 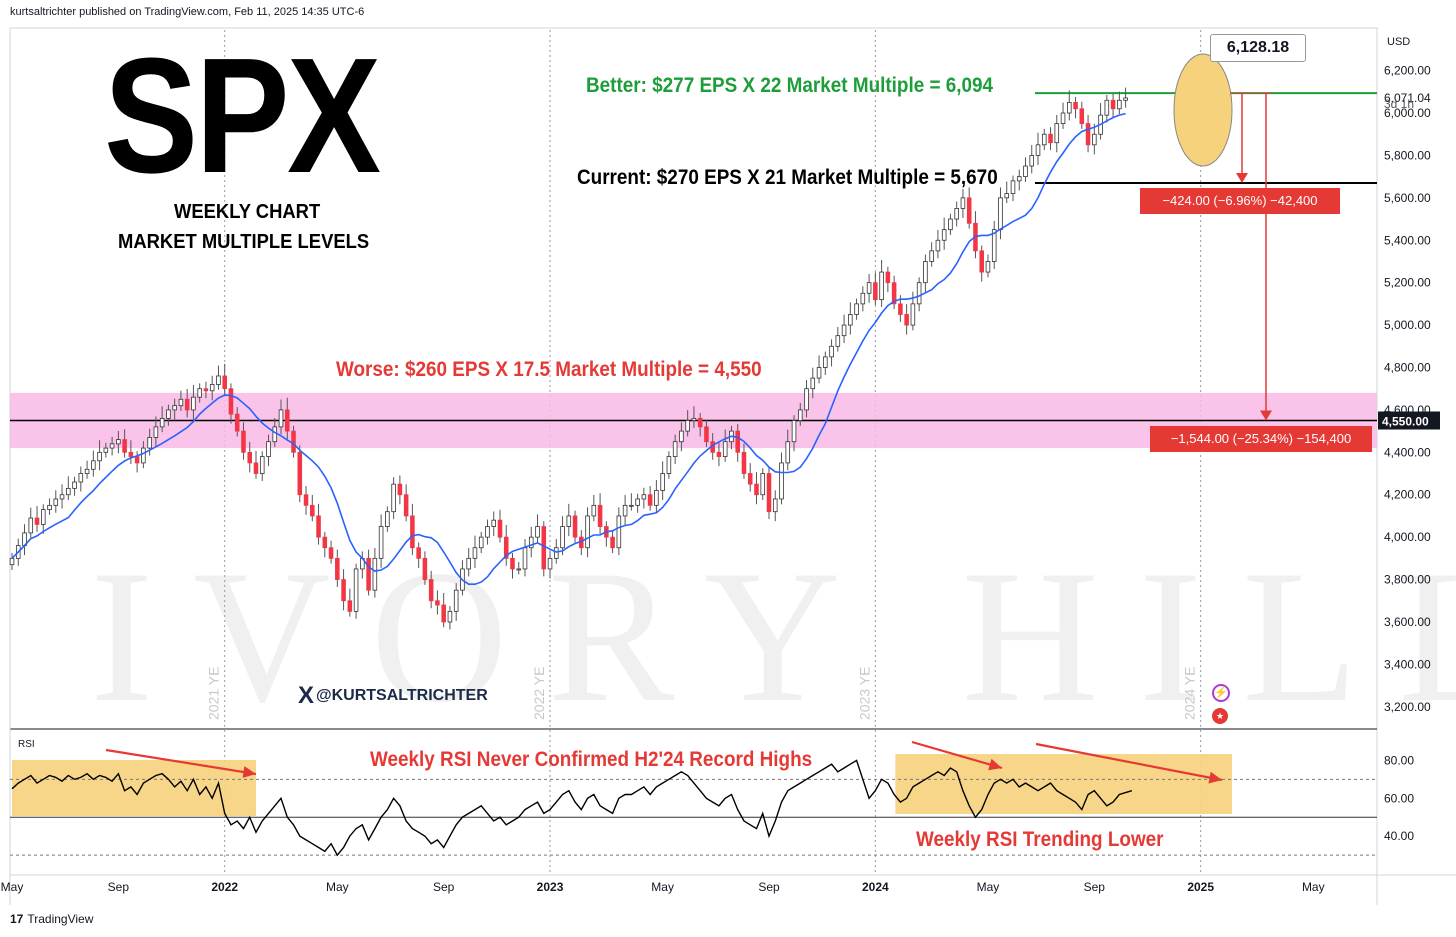 I want to click on time-tick-5: 2023, so click(x=550, y=887).